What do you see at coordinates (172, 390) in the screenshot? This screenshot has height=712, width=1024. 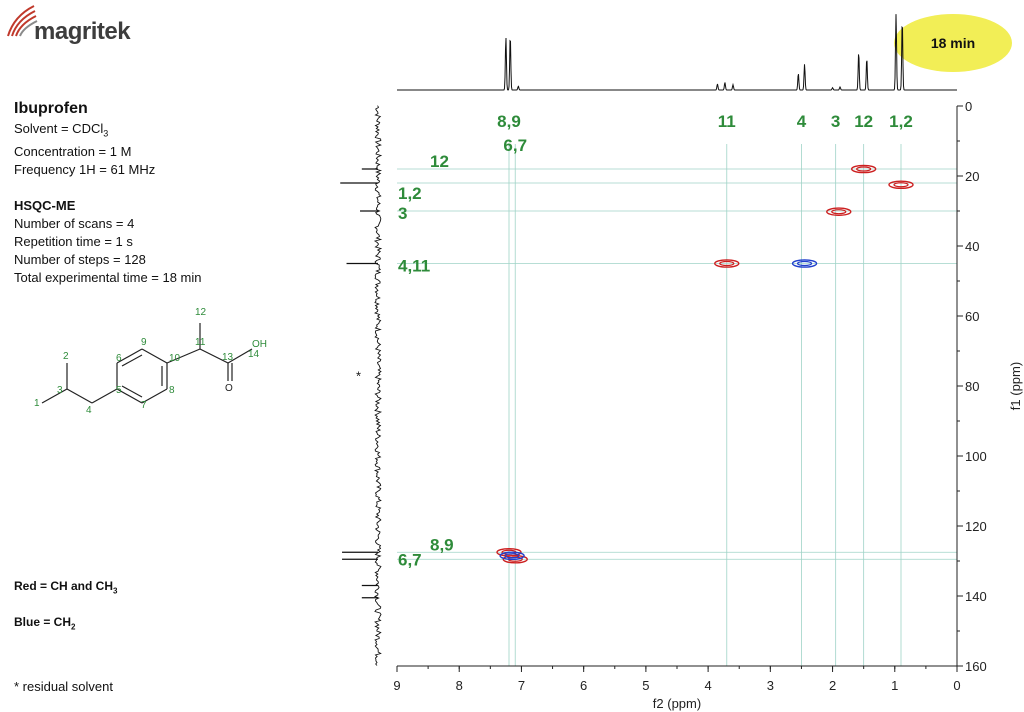 I see `atom-label-8: 8` at bounding box center [172, 390].